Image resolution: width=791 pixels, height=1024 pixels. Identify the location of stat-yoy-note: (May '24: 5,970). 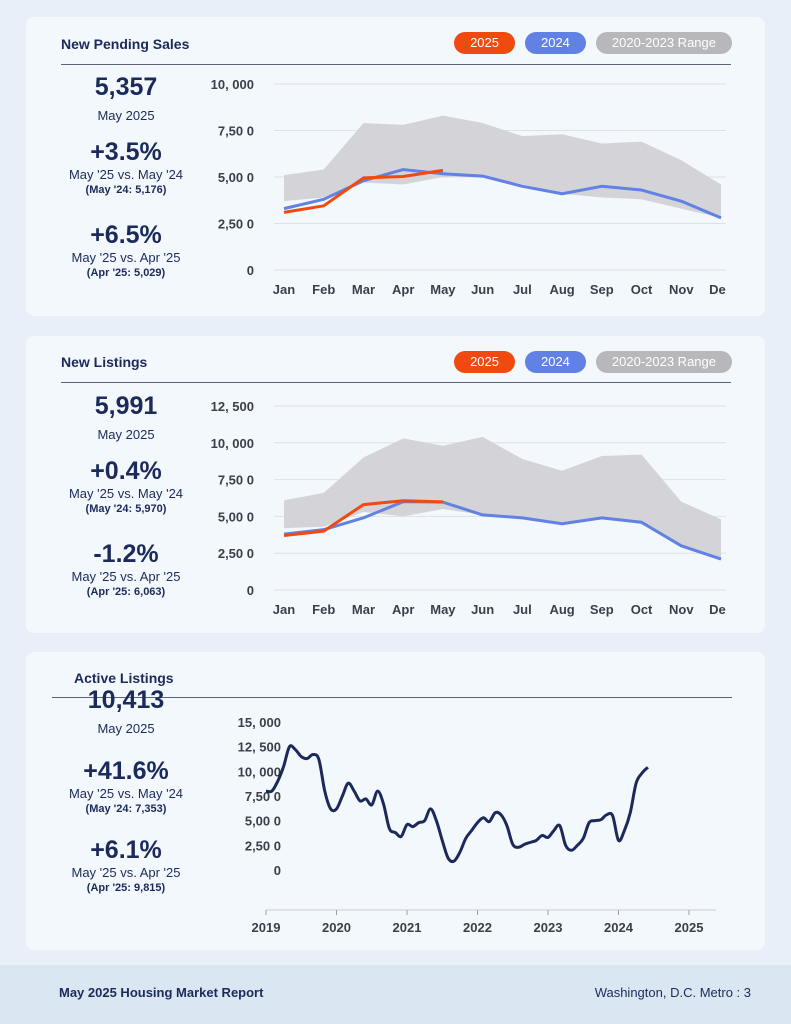
(126, 509).